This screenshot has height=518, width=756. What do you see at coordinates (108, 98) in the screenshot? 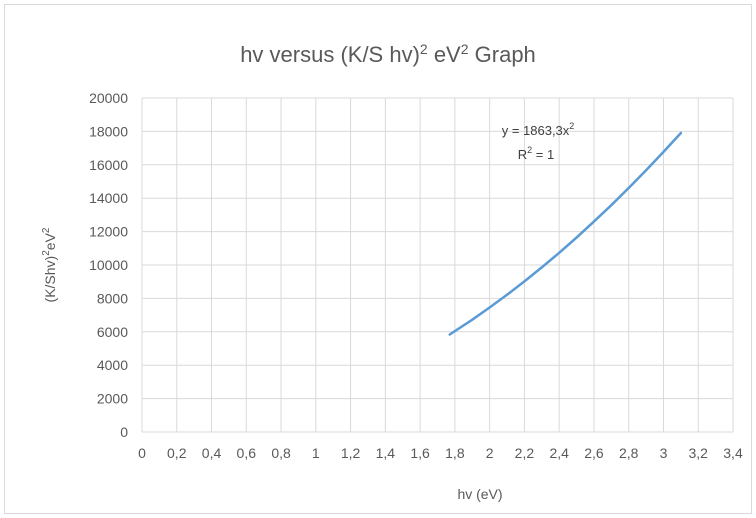
I see `y-tick-label: 20000` at bounding box center [108, 98].